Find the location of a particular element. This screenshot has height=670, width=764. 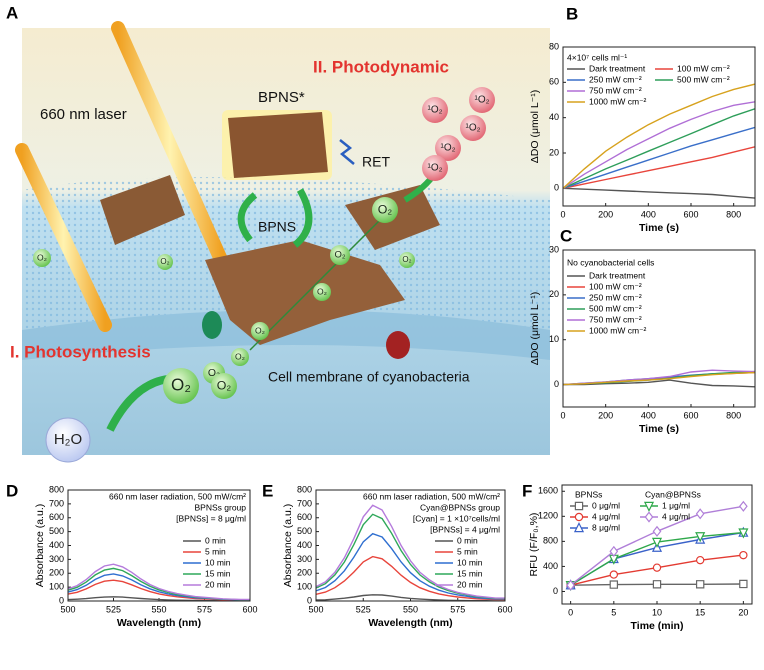

arrow is located at coordinates (247, 217).